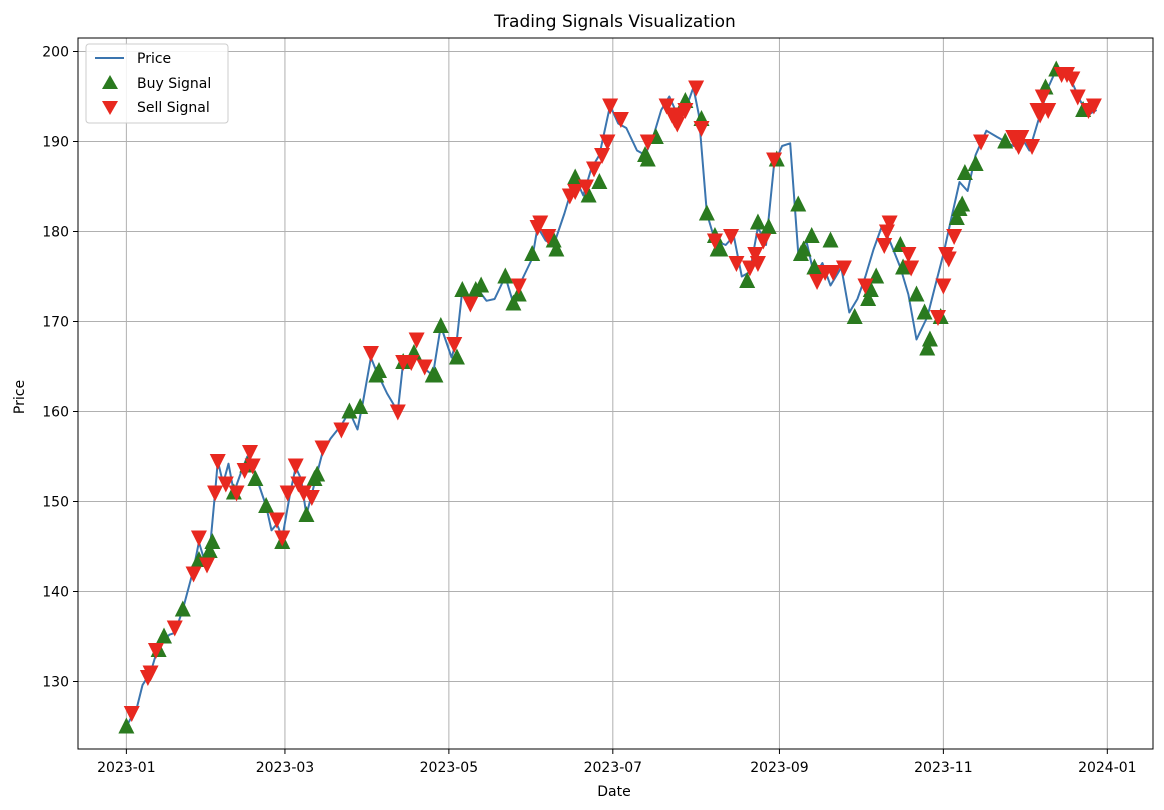  I want to click on y-tick-label: 200, so click(55, 53).